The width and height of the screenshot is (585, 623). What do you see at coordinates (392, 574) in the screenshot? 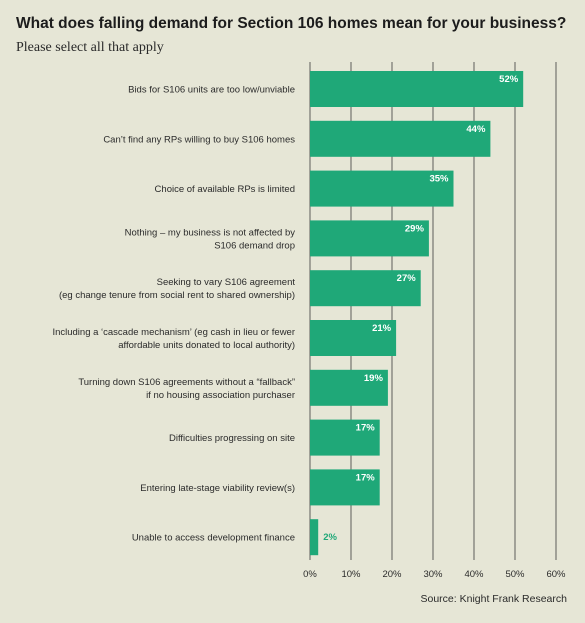
I see `x-tick-label: 20%` at bounding box center [392, 574].